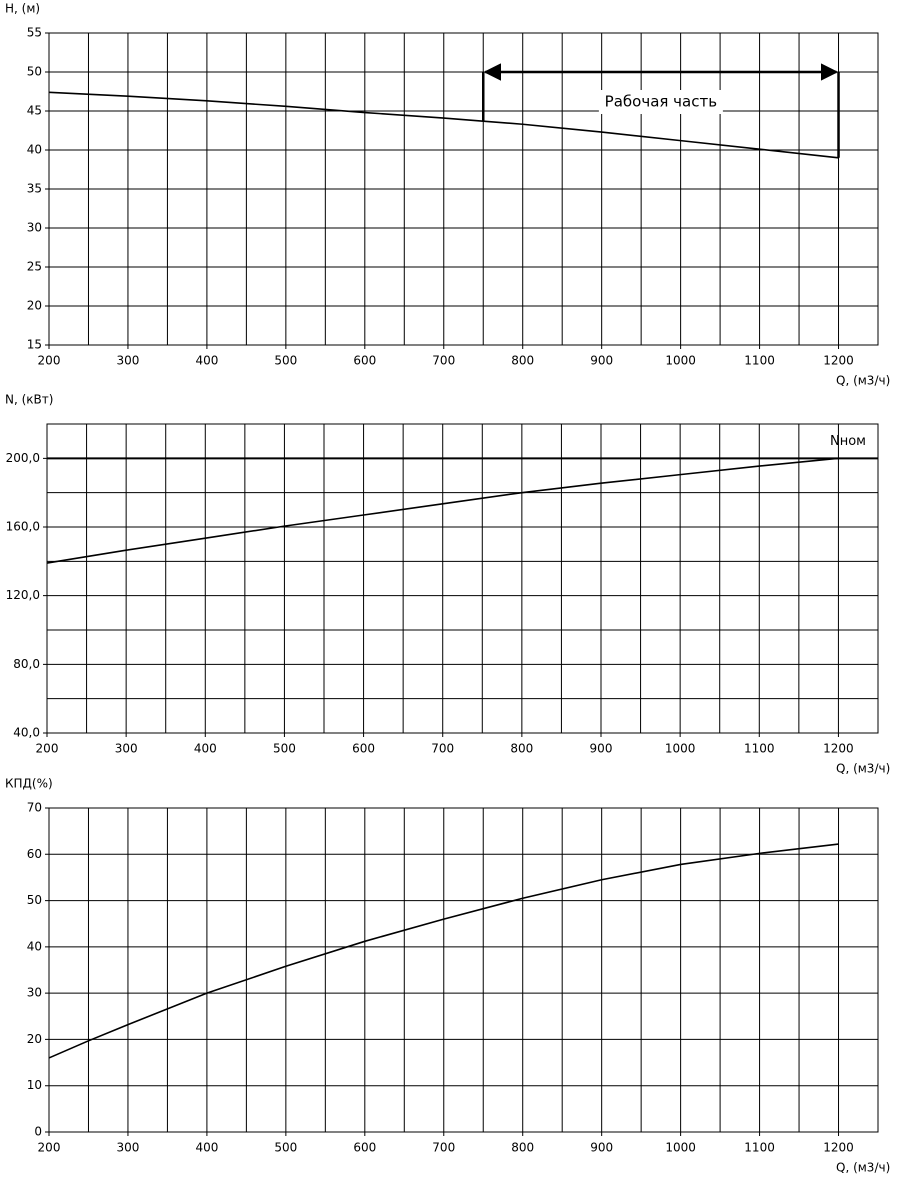 The image size is (897, 1183). What do you see at coordinates (23, 595) in the screenshot?
I see `y-tick-label: 120,0` at bounding box center [23, 595].